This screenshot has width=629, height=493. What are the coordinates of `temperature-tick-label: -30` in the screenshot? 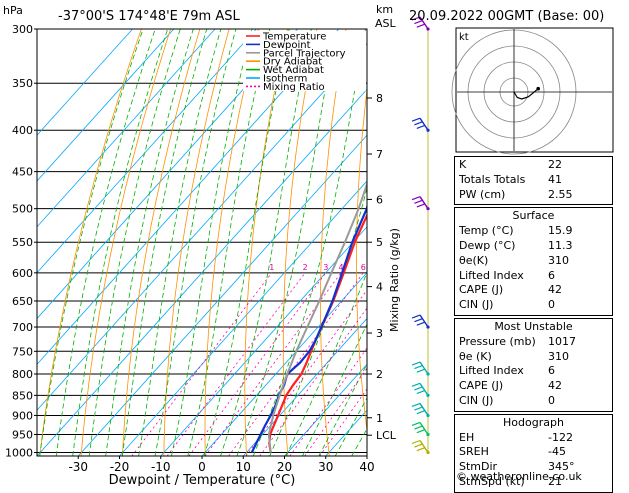 It's located at (78, 467).